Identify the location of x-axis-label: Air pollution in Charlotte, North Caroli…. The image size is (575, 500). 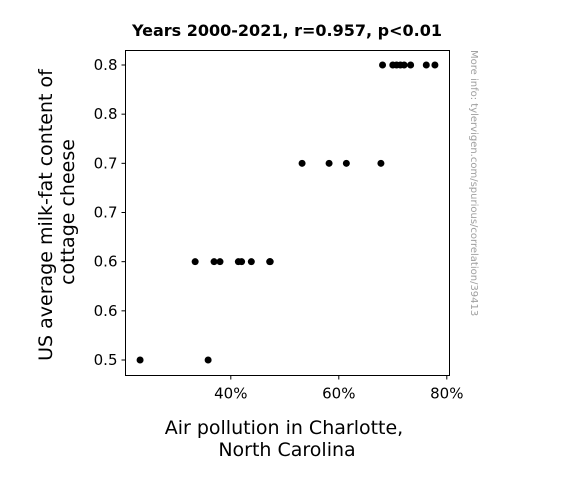
(287, 439).